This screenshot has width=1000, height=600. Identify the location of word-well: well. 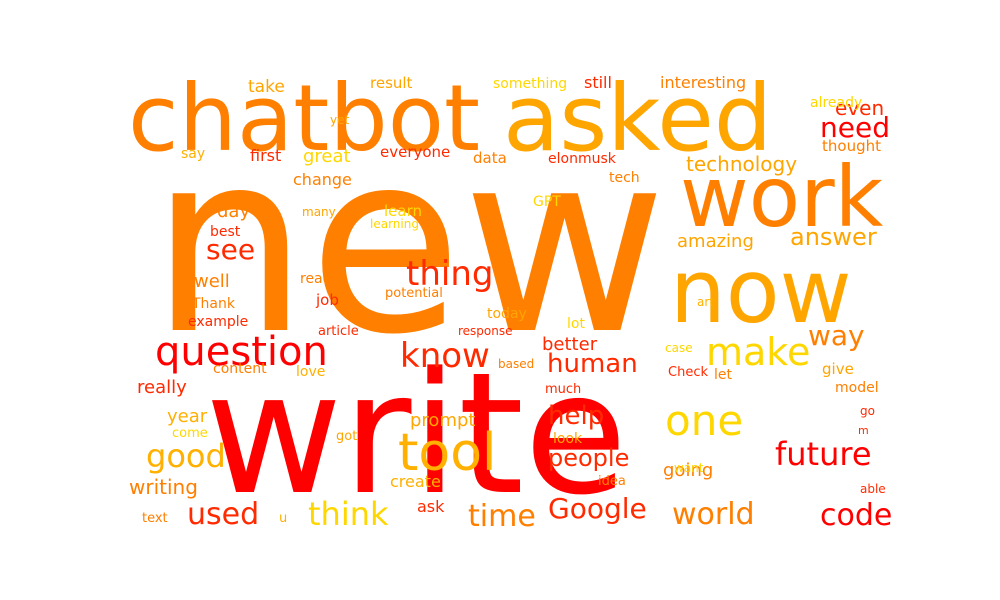
(212, 281).